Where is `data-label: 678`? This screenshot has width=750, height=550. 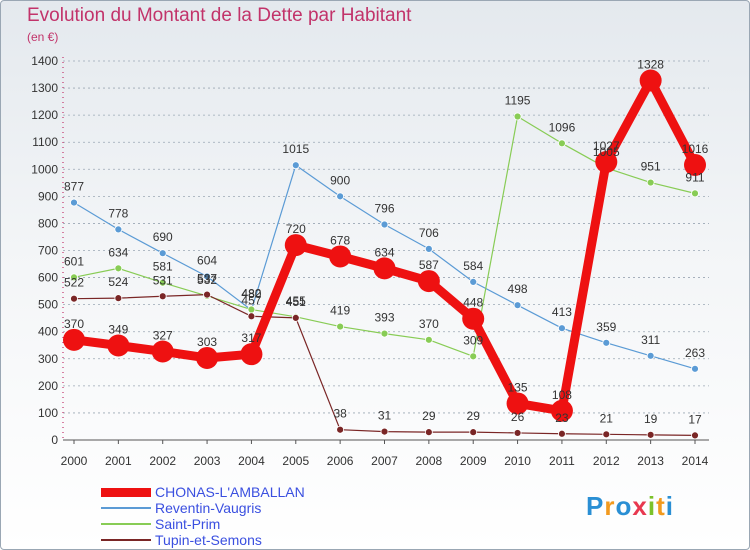 data-label: 678 is located at coordinates (340, 240).